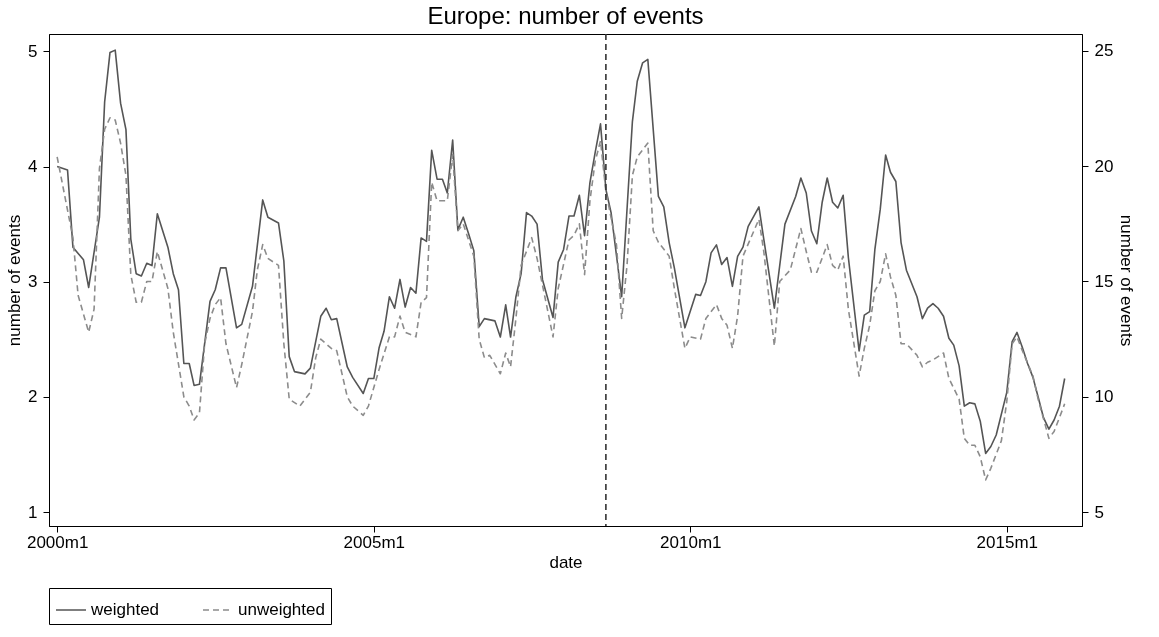  Describe the element at coordinates (15, 280) in the screenshot. I see `y-axis-title: number of events` at that location.